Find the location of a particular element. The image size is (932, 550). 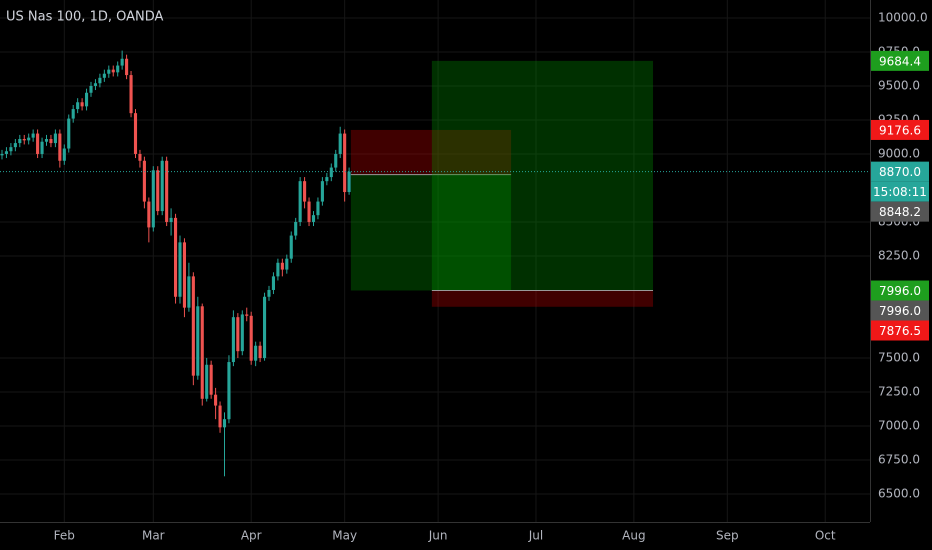

price-badge-label: 8848.2 is located at coordinates (900, 212).